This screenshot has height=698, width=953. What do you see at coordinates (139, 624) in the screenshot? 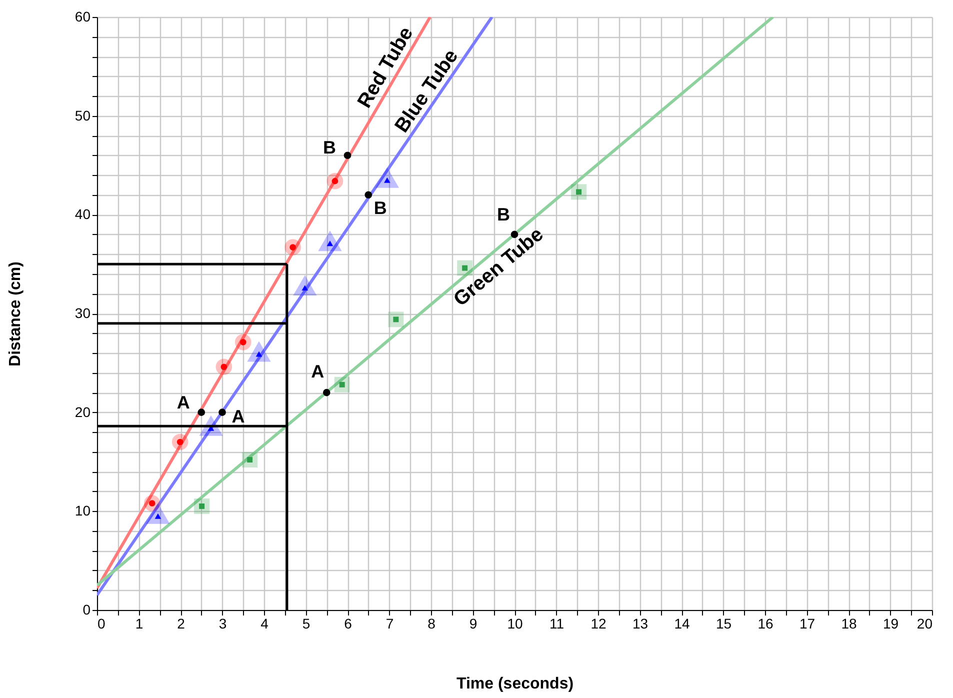
I see `x-tick-label: 1` at bounding box center [139, 624].